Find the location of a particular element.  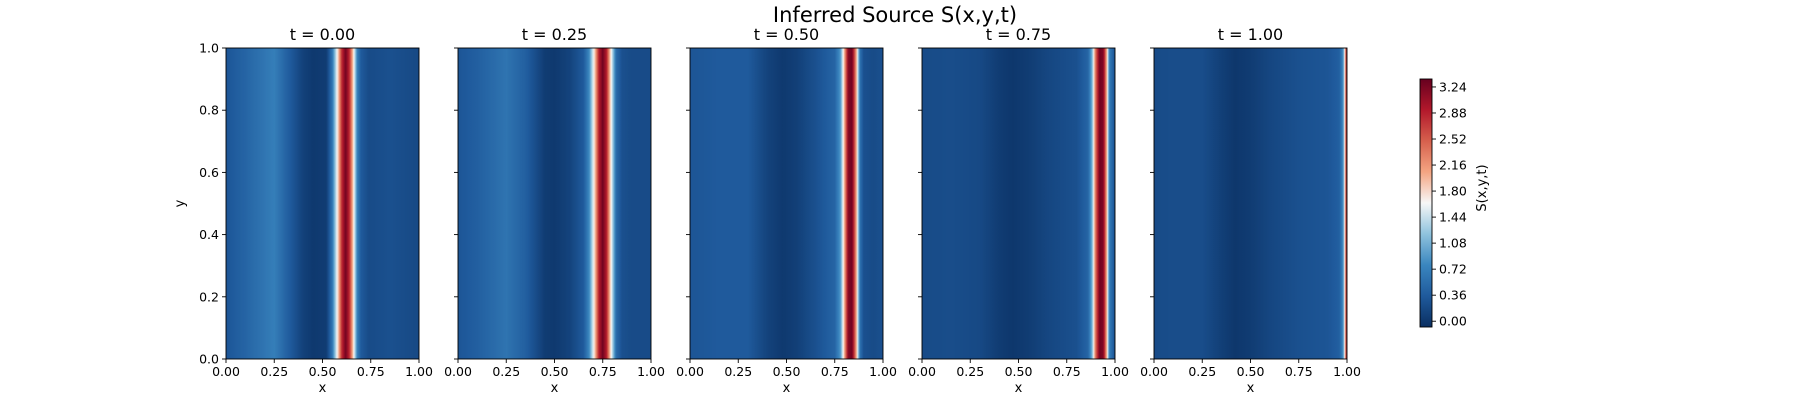

colorbar-tick-label: 2.16 is located at coordinates (1453, 165).